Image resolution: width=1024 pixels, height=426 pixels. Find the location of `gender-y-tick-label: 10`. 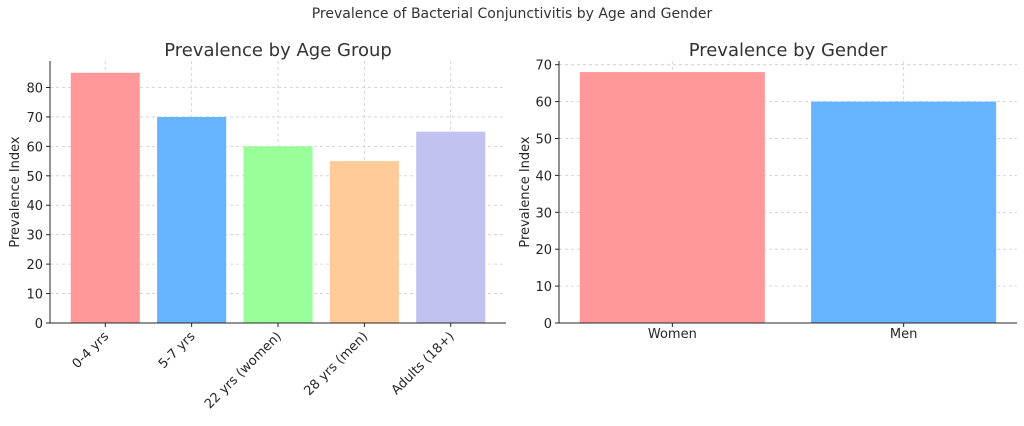

gender-y-tick-label: 10 is located at coordinates (543, 287).